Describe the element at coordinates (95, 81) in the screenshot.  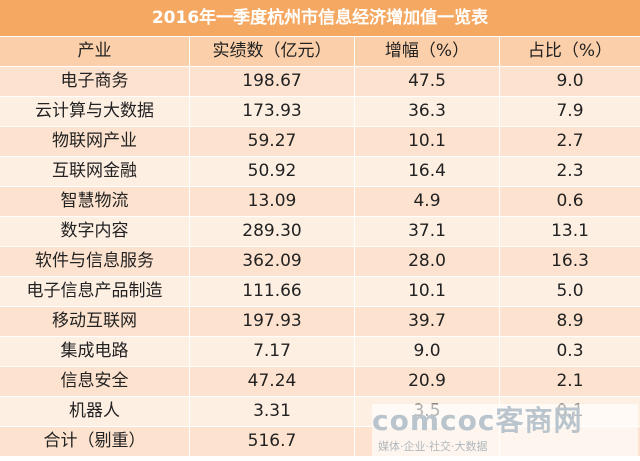
I see `table-cell: 电子商务` at that location.